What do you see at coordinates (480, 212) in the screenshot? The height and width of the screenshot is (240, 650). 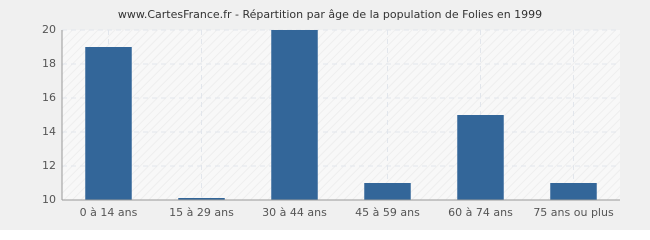 I see `x-tick-label: 60 à 74 ans` at bounding box center [480, 212].